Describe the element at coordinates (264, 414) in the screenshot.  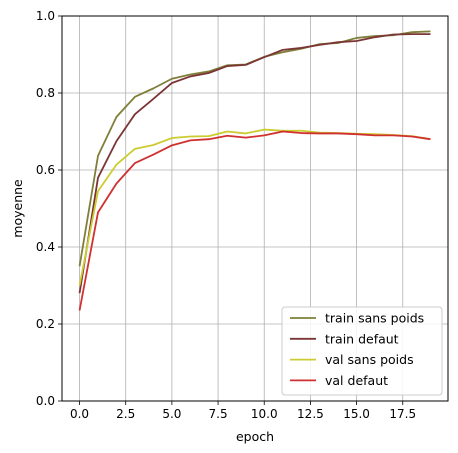
I see `x-tick-label: 10.0` at that location.